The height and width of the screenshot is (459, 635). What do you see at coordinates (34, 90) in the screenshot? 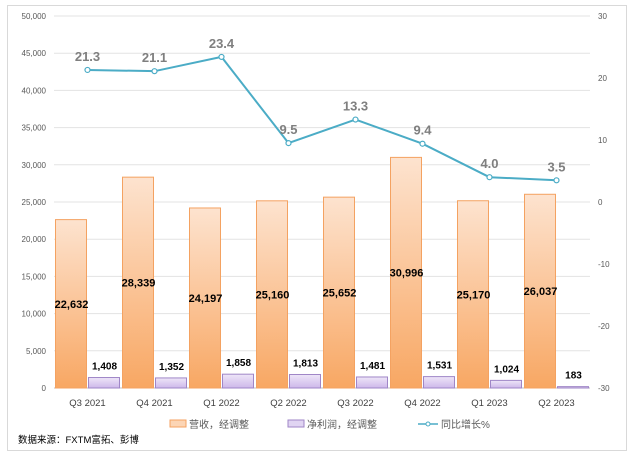
I see `y-left-tick: 40,000` at bounding box center [34, 90].